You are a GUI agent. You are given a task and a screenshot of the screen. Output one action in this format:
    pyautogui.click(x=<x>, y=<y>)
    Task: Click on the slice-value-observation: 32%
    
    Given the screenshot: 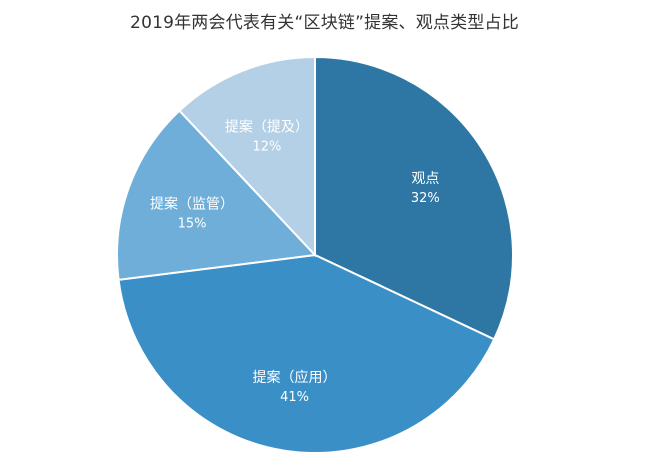 What is the action you would take?
    pyautogui.click(x=425, y=198)
    